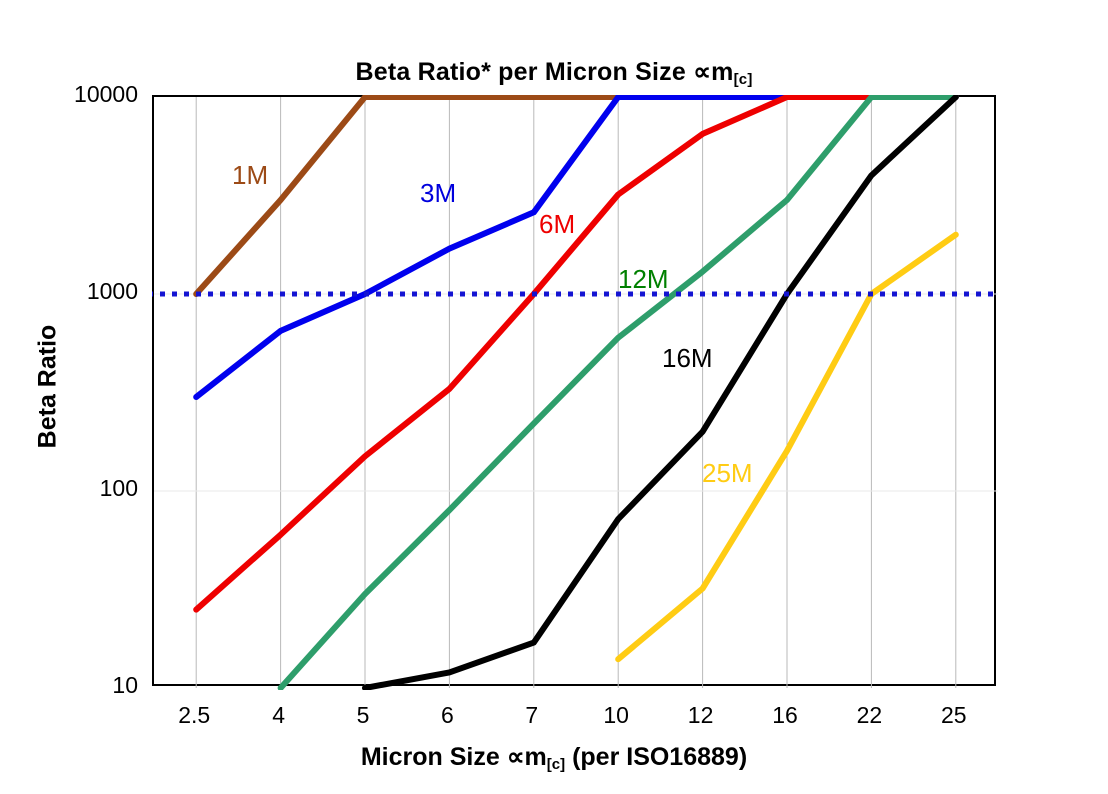 The height and width of the screenshot is (794, 1108). I want to click on x-axis-title-subscript: [c], so click(556, 764).